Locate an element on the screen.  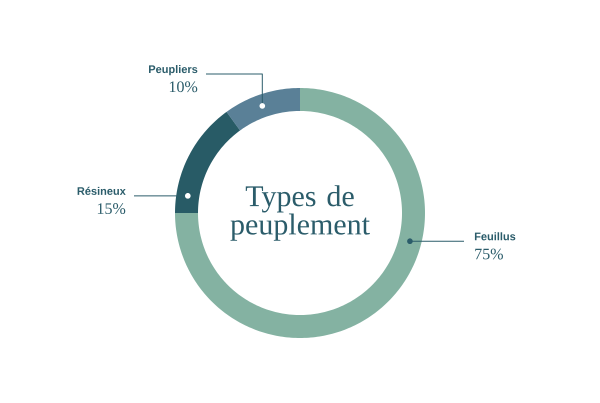
slice-label: Peupliers is located at coordinates (173, 70).